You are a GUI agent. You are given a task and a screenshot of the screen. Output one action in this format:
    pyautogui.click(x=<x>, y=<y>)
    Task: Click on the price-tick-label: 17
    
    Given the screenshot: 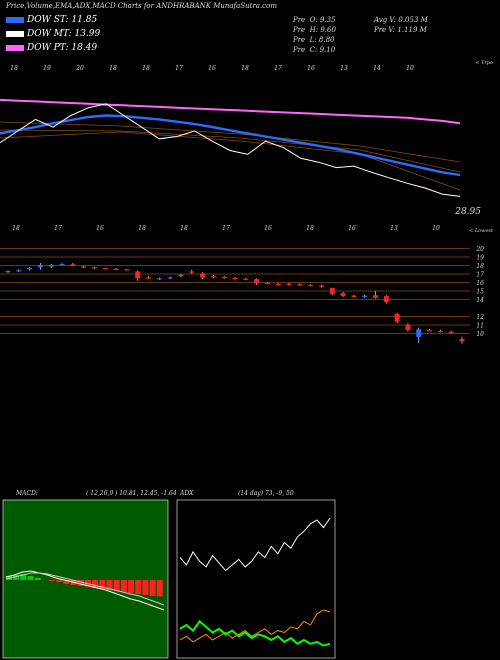 What is the action you would take?
    pyautogui.click(x=480, y=275)
    